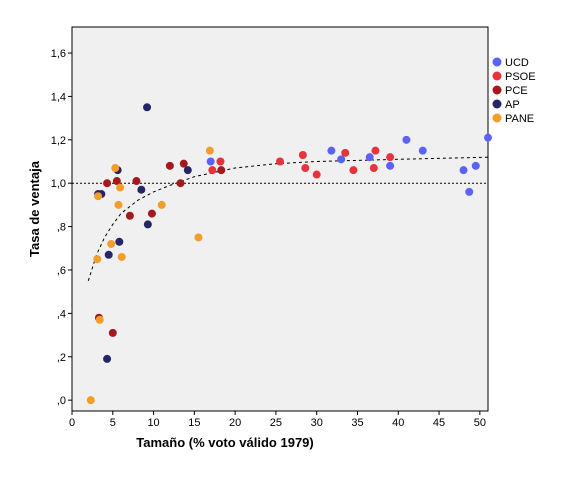  I want to click on y-tick-label: ,2, so click(61, 358).